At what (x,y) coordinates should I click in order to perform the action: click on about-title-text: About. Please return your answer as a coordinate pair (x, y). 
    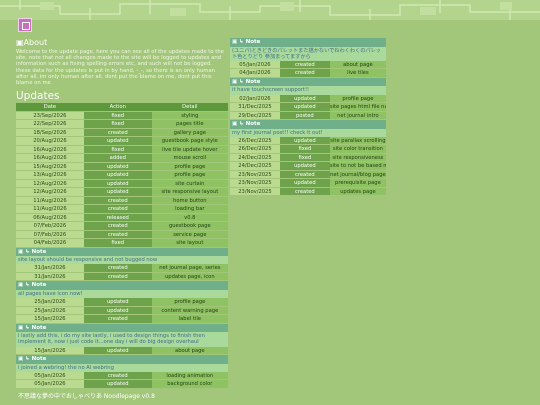
    Looking at the image, I should click on (35, 42).